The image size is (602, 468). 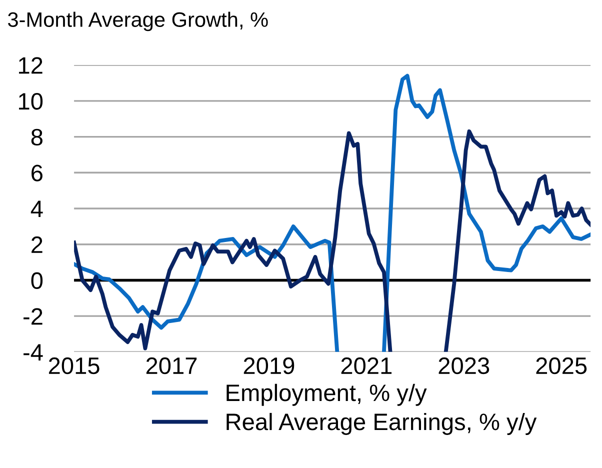 What do you see at coordinates (366, 365) in the screenshot?
I see `x-tick-label: 2021` at bounding box center [366, 365].